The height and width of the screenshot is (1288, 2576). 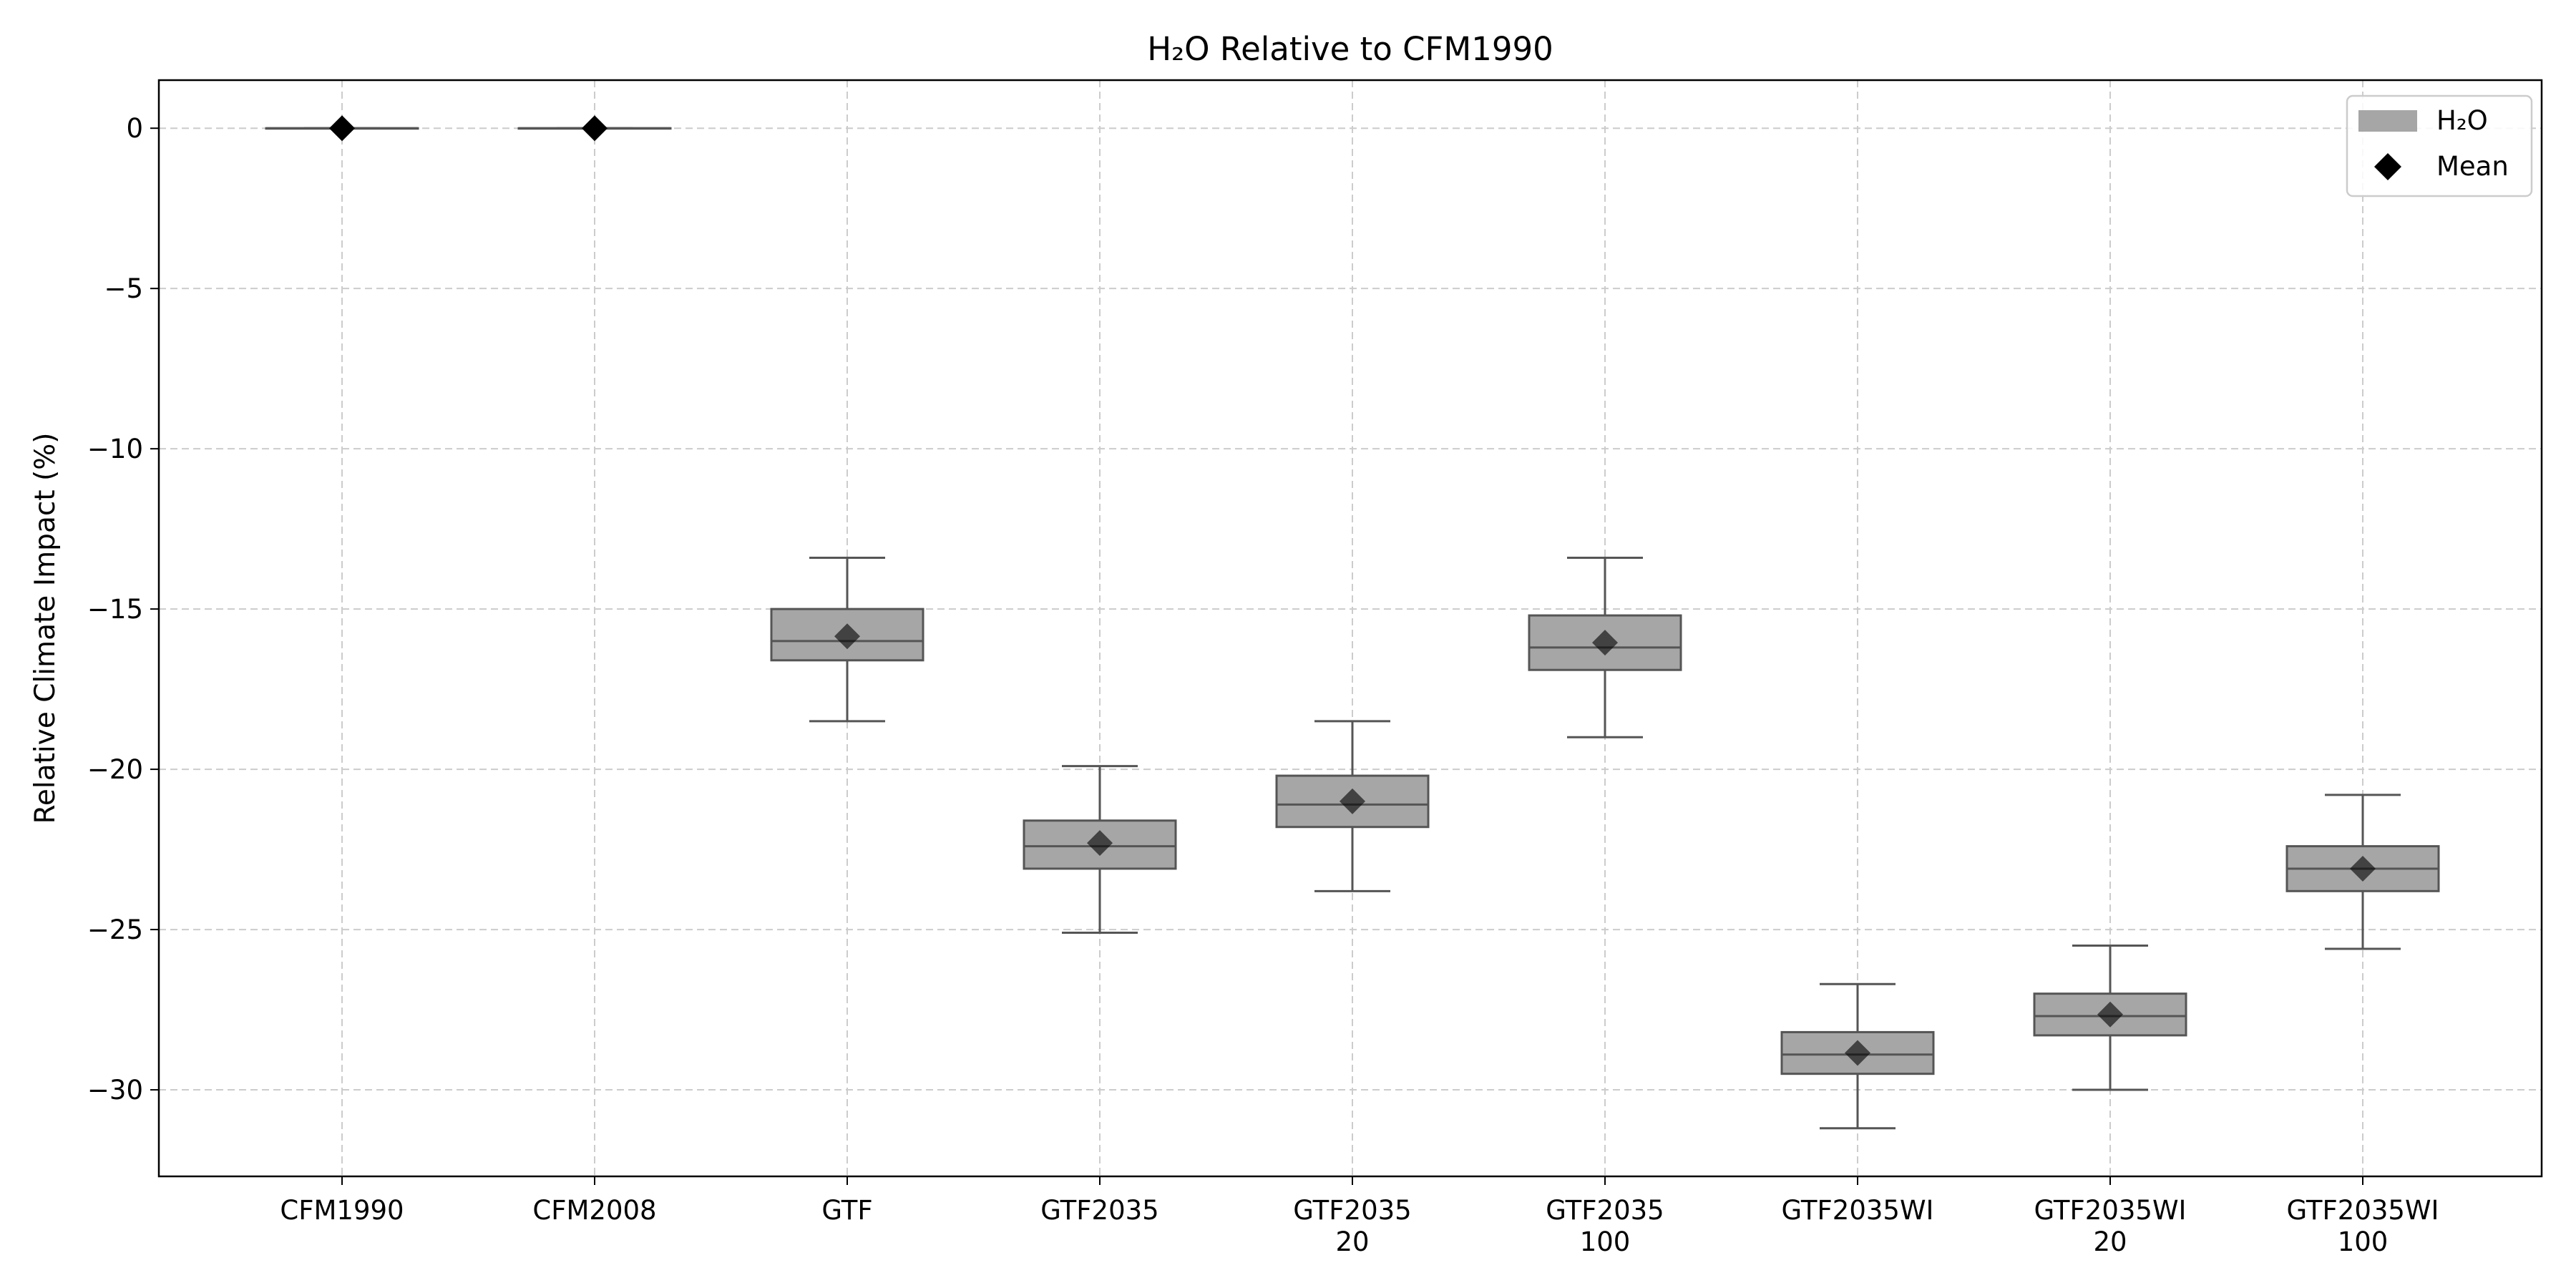 What do you see at coordinates (45, 628) in the screenshot?
I see `y-axis-label: Relative Climate Impact (%)` at bounding box center [45, 628].